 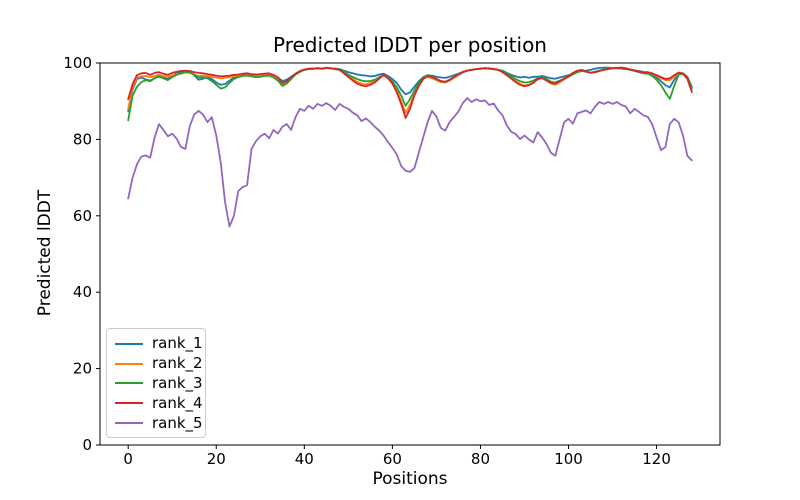 I want to click on legend-item-rank_1: rank_1, so click(x=159, y=344).